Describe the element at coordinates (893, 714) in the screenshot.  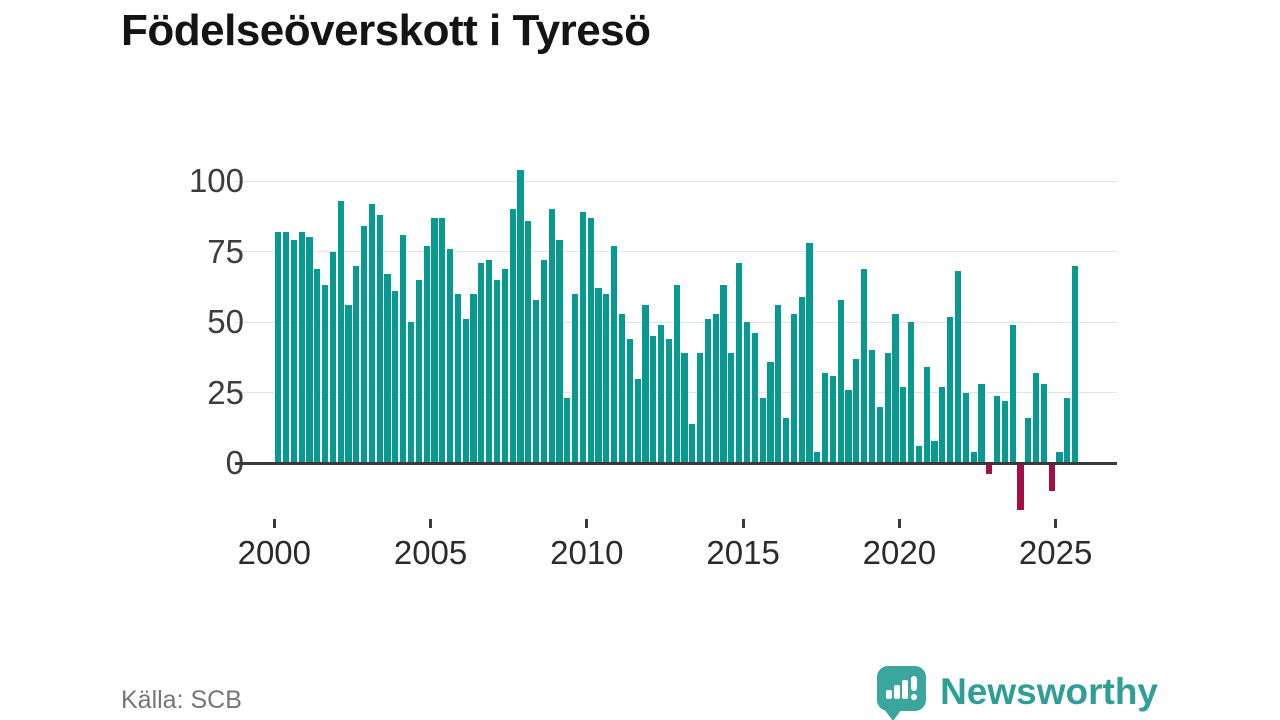
I see `logo-bubble-tail` at that location.